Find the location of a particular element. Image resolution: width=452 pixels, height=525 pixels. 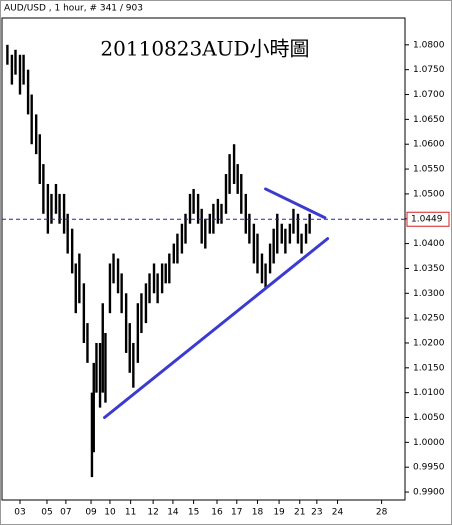

y-tick-label: 1.0600 is located at coordinates (429, 145).